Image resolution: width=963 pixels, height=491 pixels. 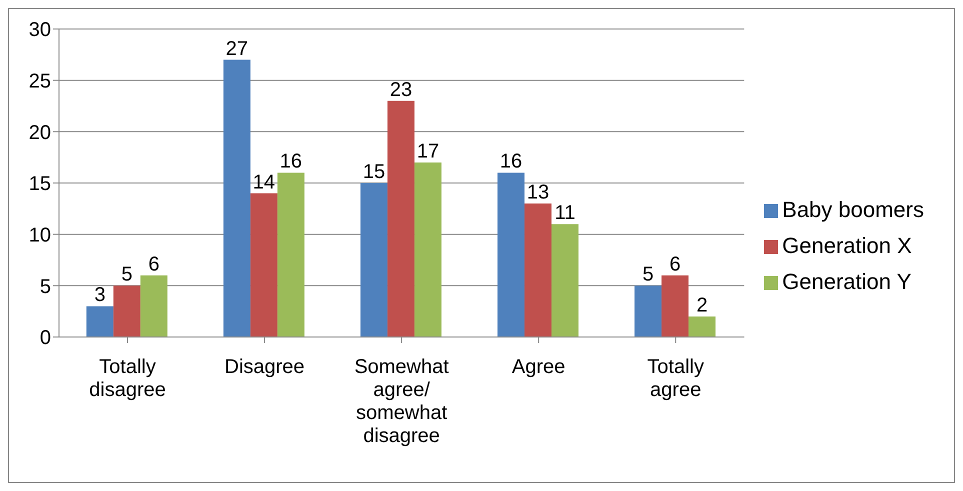 I want to click on x-tick-label: Somewhat agree/ somewhat disagree, so click(x=402, y=401).